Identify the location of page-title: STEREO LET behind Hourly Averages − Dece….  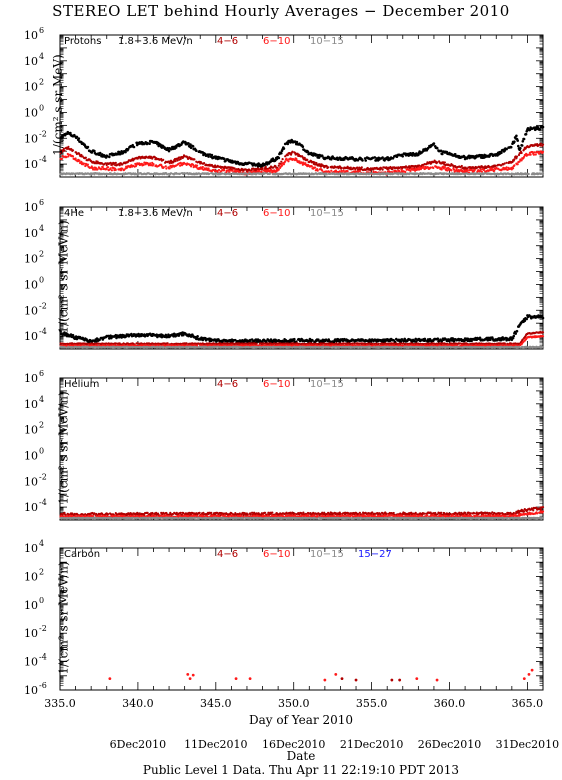
(281, 11).